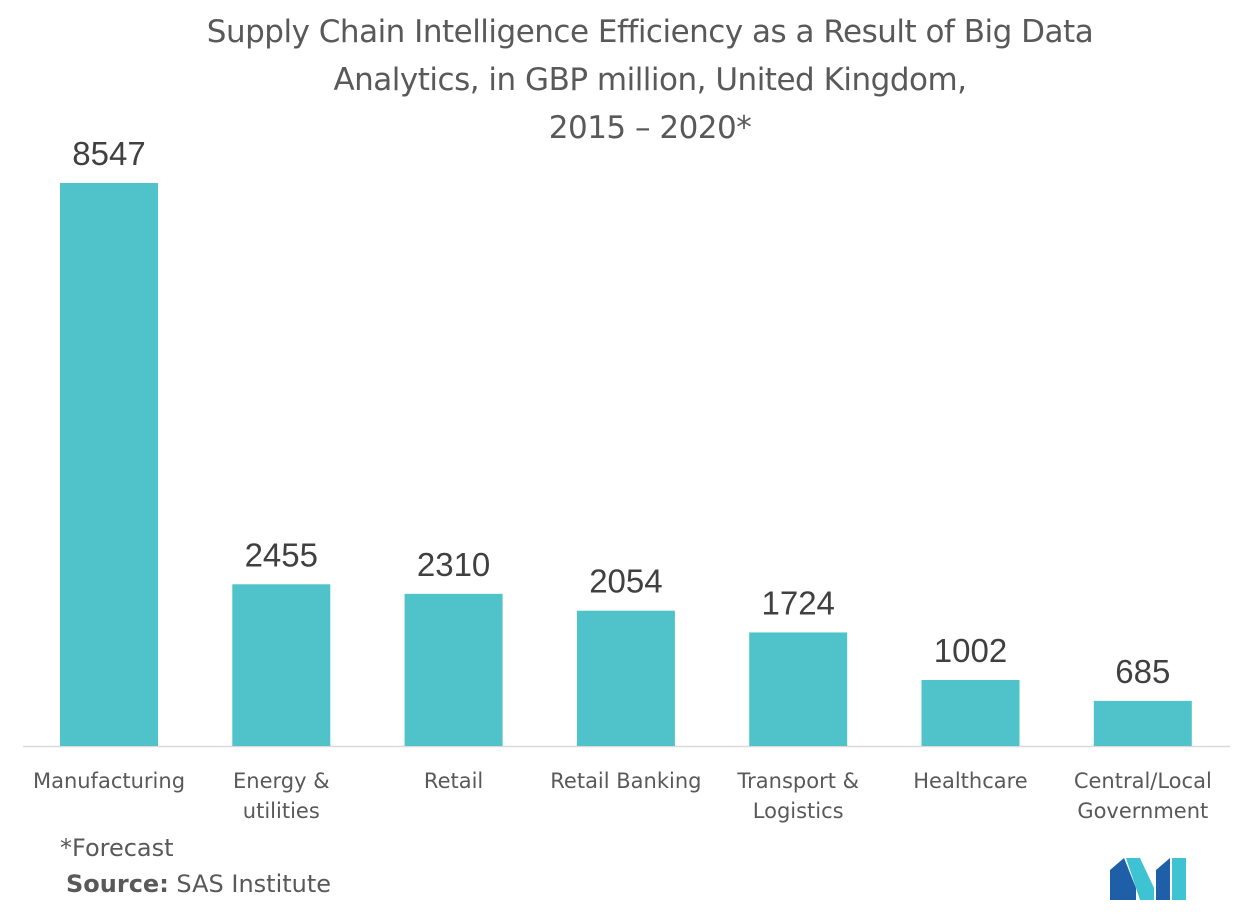 The image size is (1253, 921). What do you see at coordinates (453, 564) in the screenshot?
I see `bar-value-label: 2310` at bounding box center [453, 564].